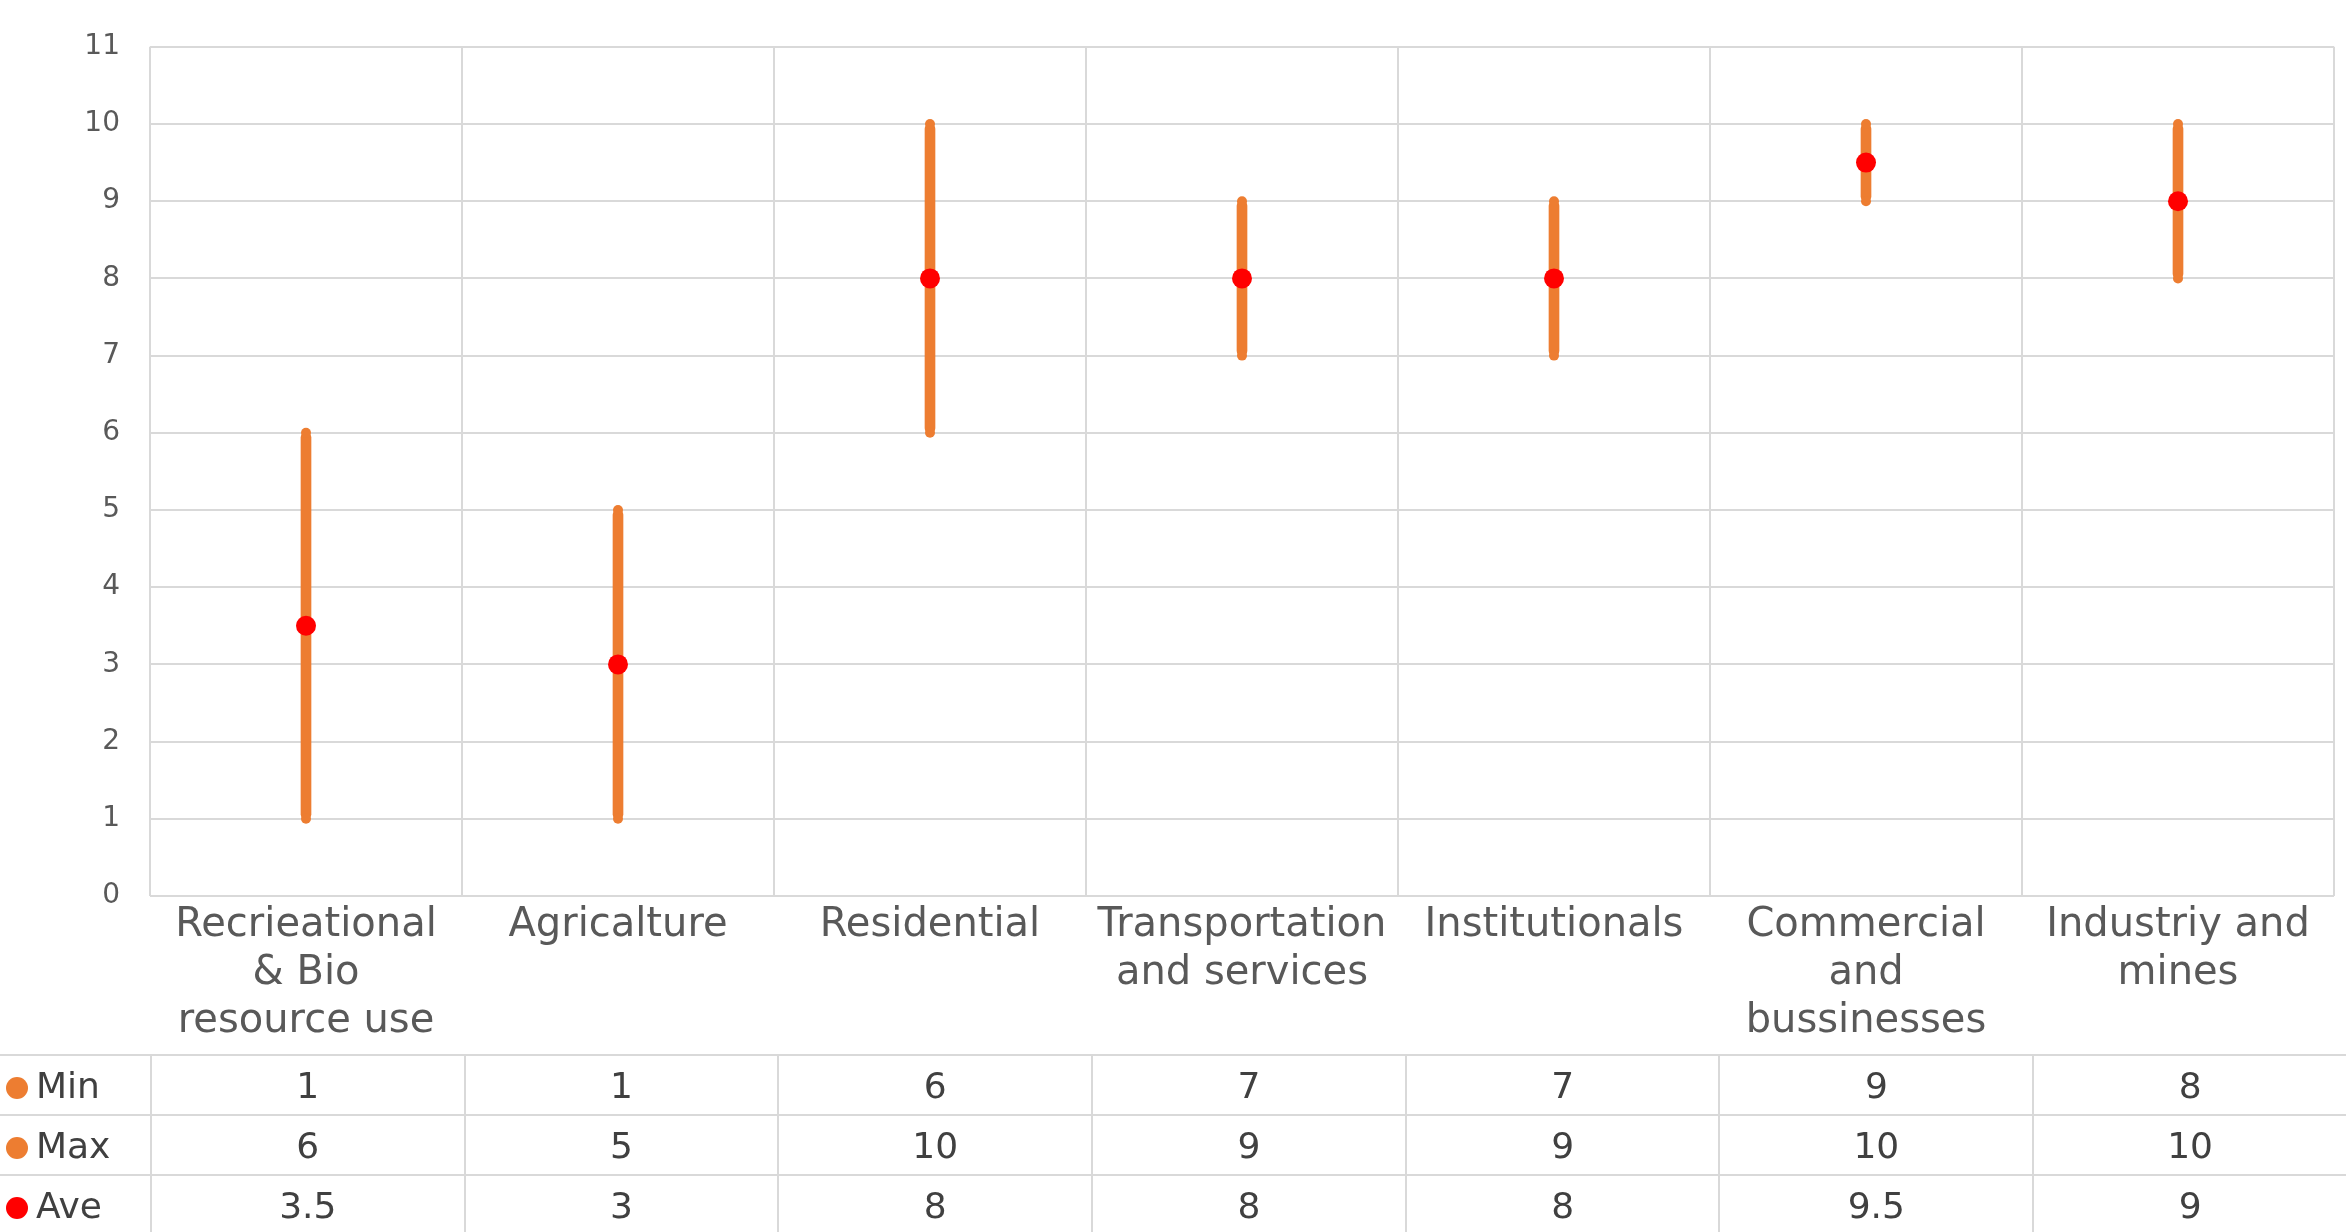  Describe the element at coordinates (618, 922) in the screenshot. I see `x-tick-label: Agricalture` at that location.